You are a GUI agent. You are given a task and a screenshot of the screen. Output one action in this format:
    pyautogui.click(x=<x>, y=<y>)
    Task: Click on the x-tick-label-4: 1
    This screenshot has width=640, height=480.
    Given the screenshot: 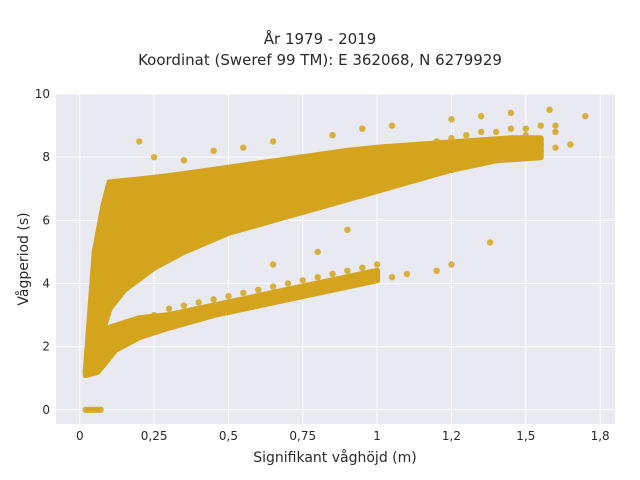 What is the action you would take?
    pyautogui.click(x=377, y=436)
    